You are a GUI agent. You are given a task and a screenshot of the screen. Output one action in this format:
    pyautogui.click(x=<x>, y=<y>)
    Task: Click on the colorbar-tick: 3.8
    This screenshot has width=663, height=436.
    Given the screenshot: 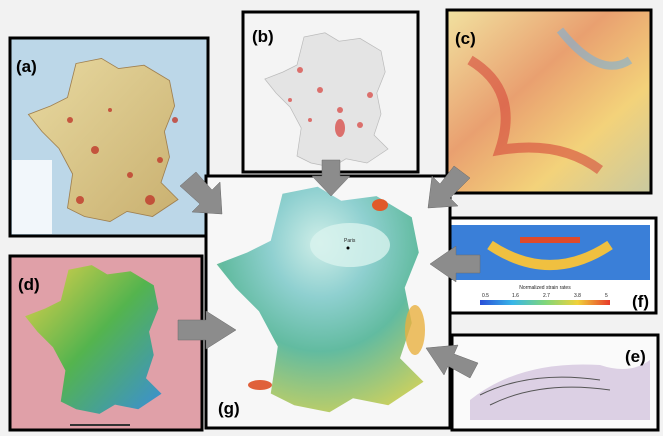 What is the action you would take?
    pyautogui.click(x=577, y=296)
    